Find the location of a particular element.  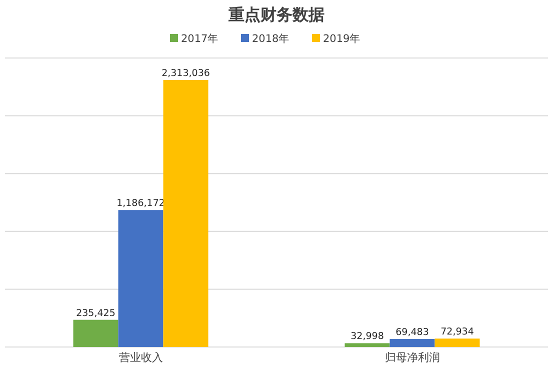

data-label: 32,998 is located at coordinates (367, 336).